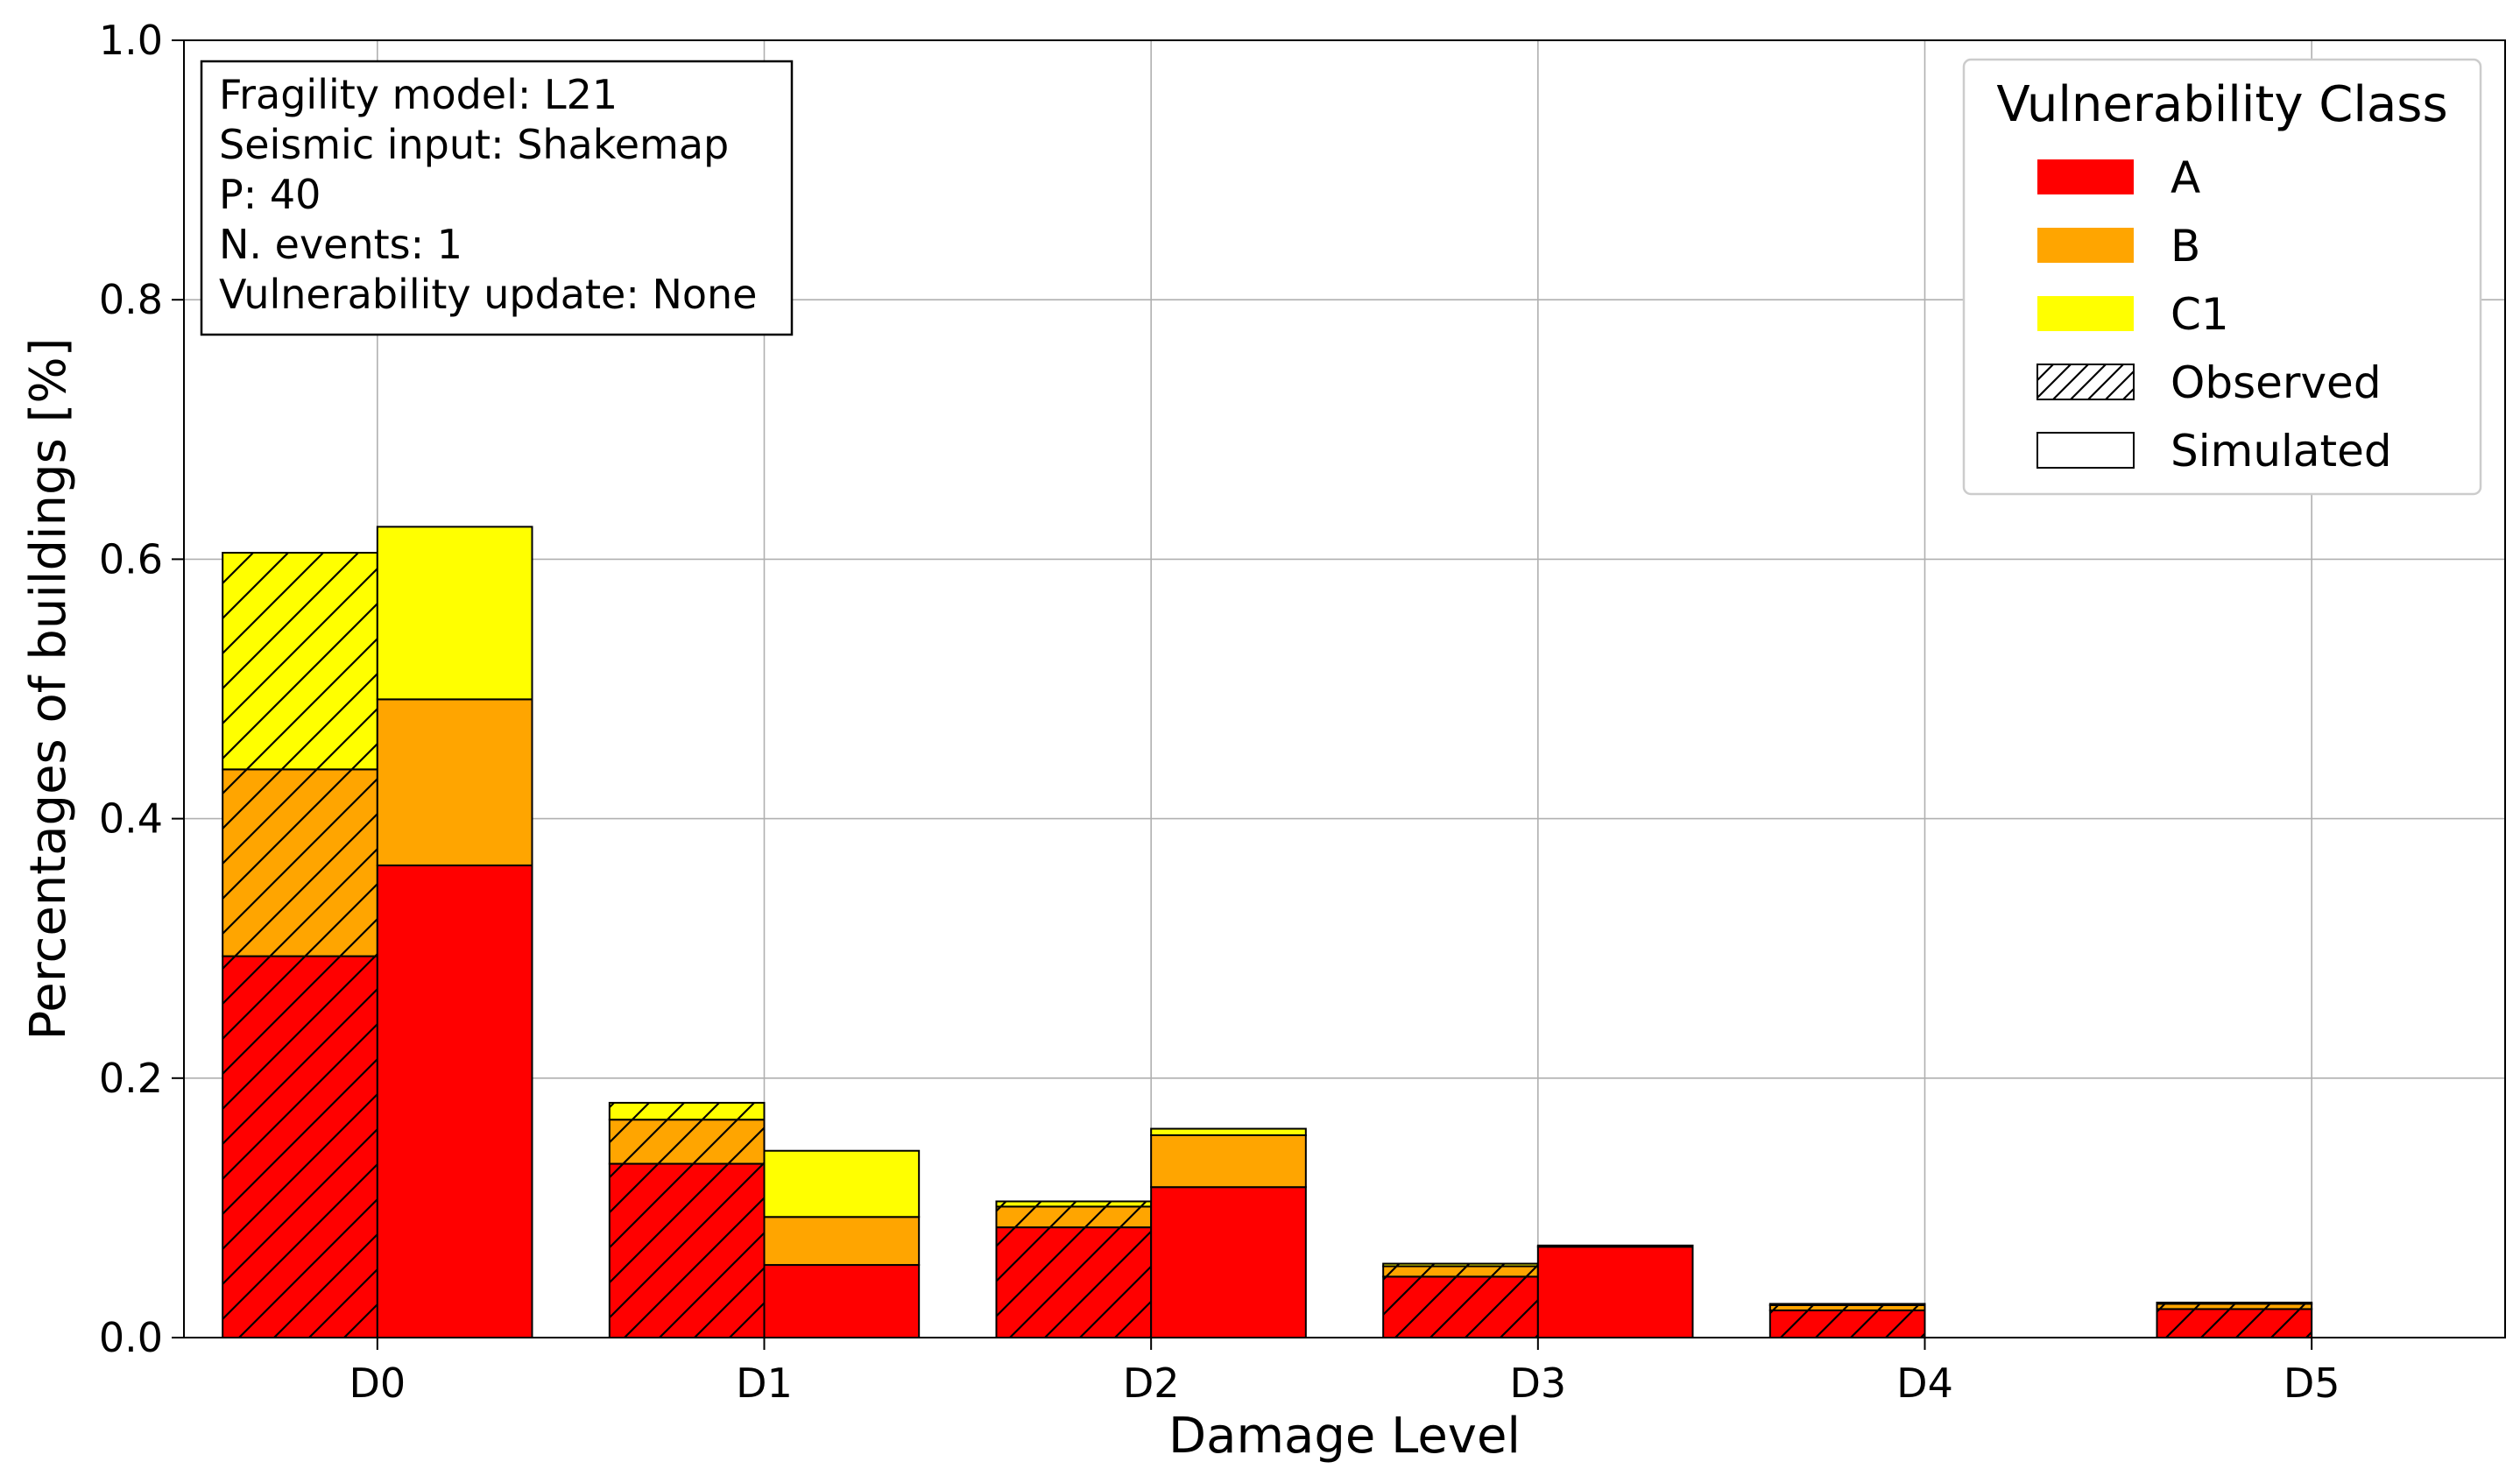 This screenshot has height=1483, width=2520. Describe the element at coordinates (1074, 1217) in the screenshot. I see `bar-hatch-b-d2` at that location.